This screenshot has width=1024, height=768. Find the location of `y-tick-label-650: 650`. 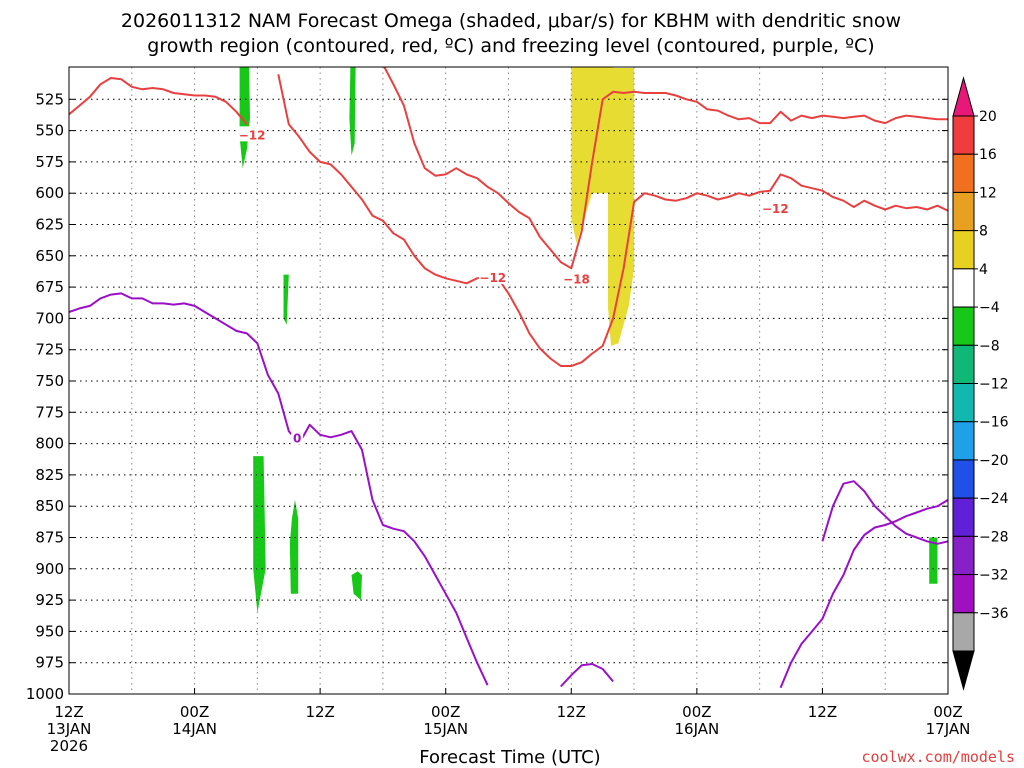

y-tick-label-650: 650 is located at coordinates (49, 256).